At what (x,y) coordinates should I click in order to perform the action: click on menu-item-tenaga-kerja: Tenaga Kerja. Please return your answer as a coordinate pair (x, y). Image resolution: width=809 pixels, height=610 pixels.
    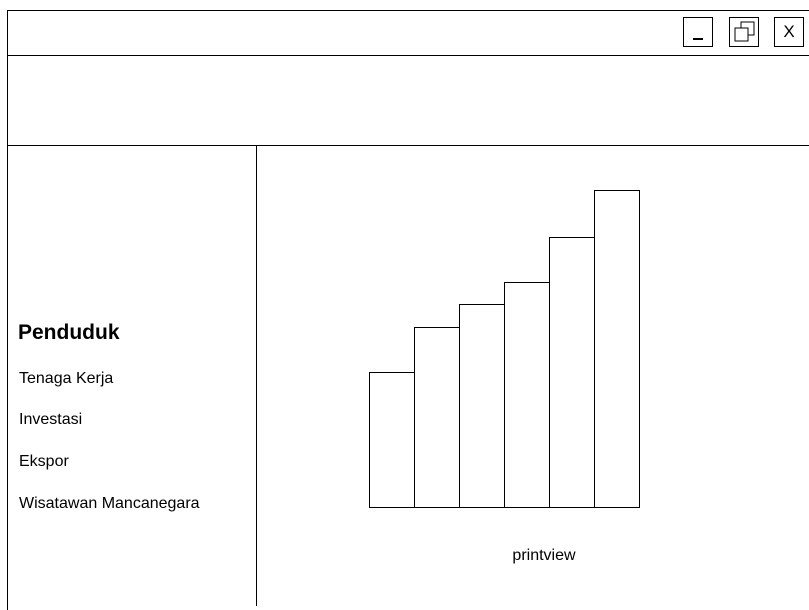
    Looking at the image, I should click on (66, 378).